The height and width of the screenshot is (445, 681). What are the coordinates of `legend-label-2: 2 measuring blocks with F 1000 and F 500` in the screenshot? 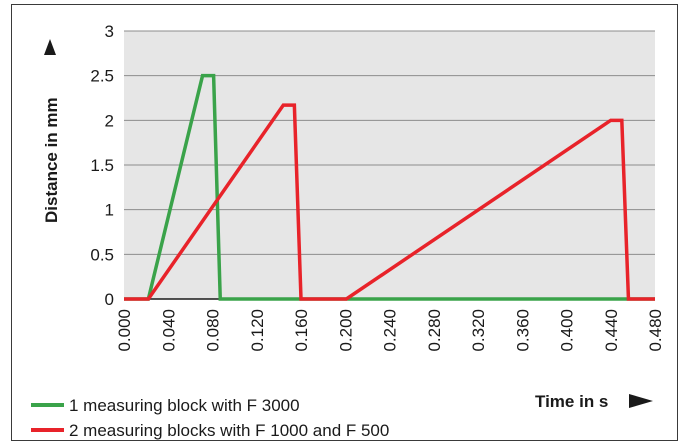 It's located at (229, 430).